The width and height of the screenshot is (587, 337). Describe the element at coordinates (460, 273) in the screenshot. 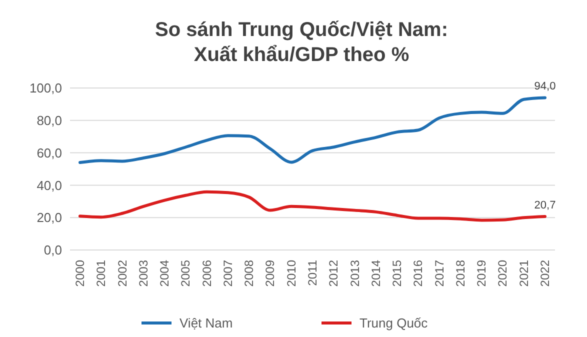

I see `x-tick-label: 2018` at that location.